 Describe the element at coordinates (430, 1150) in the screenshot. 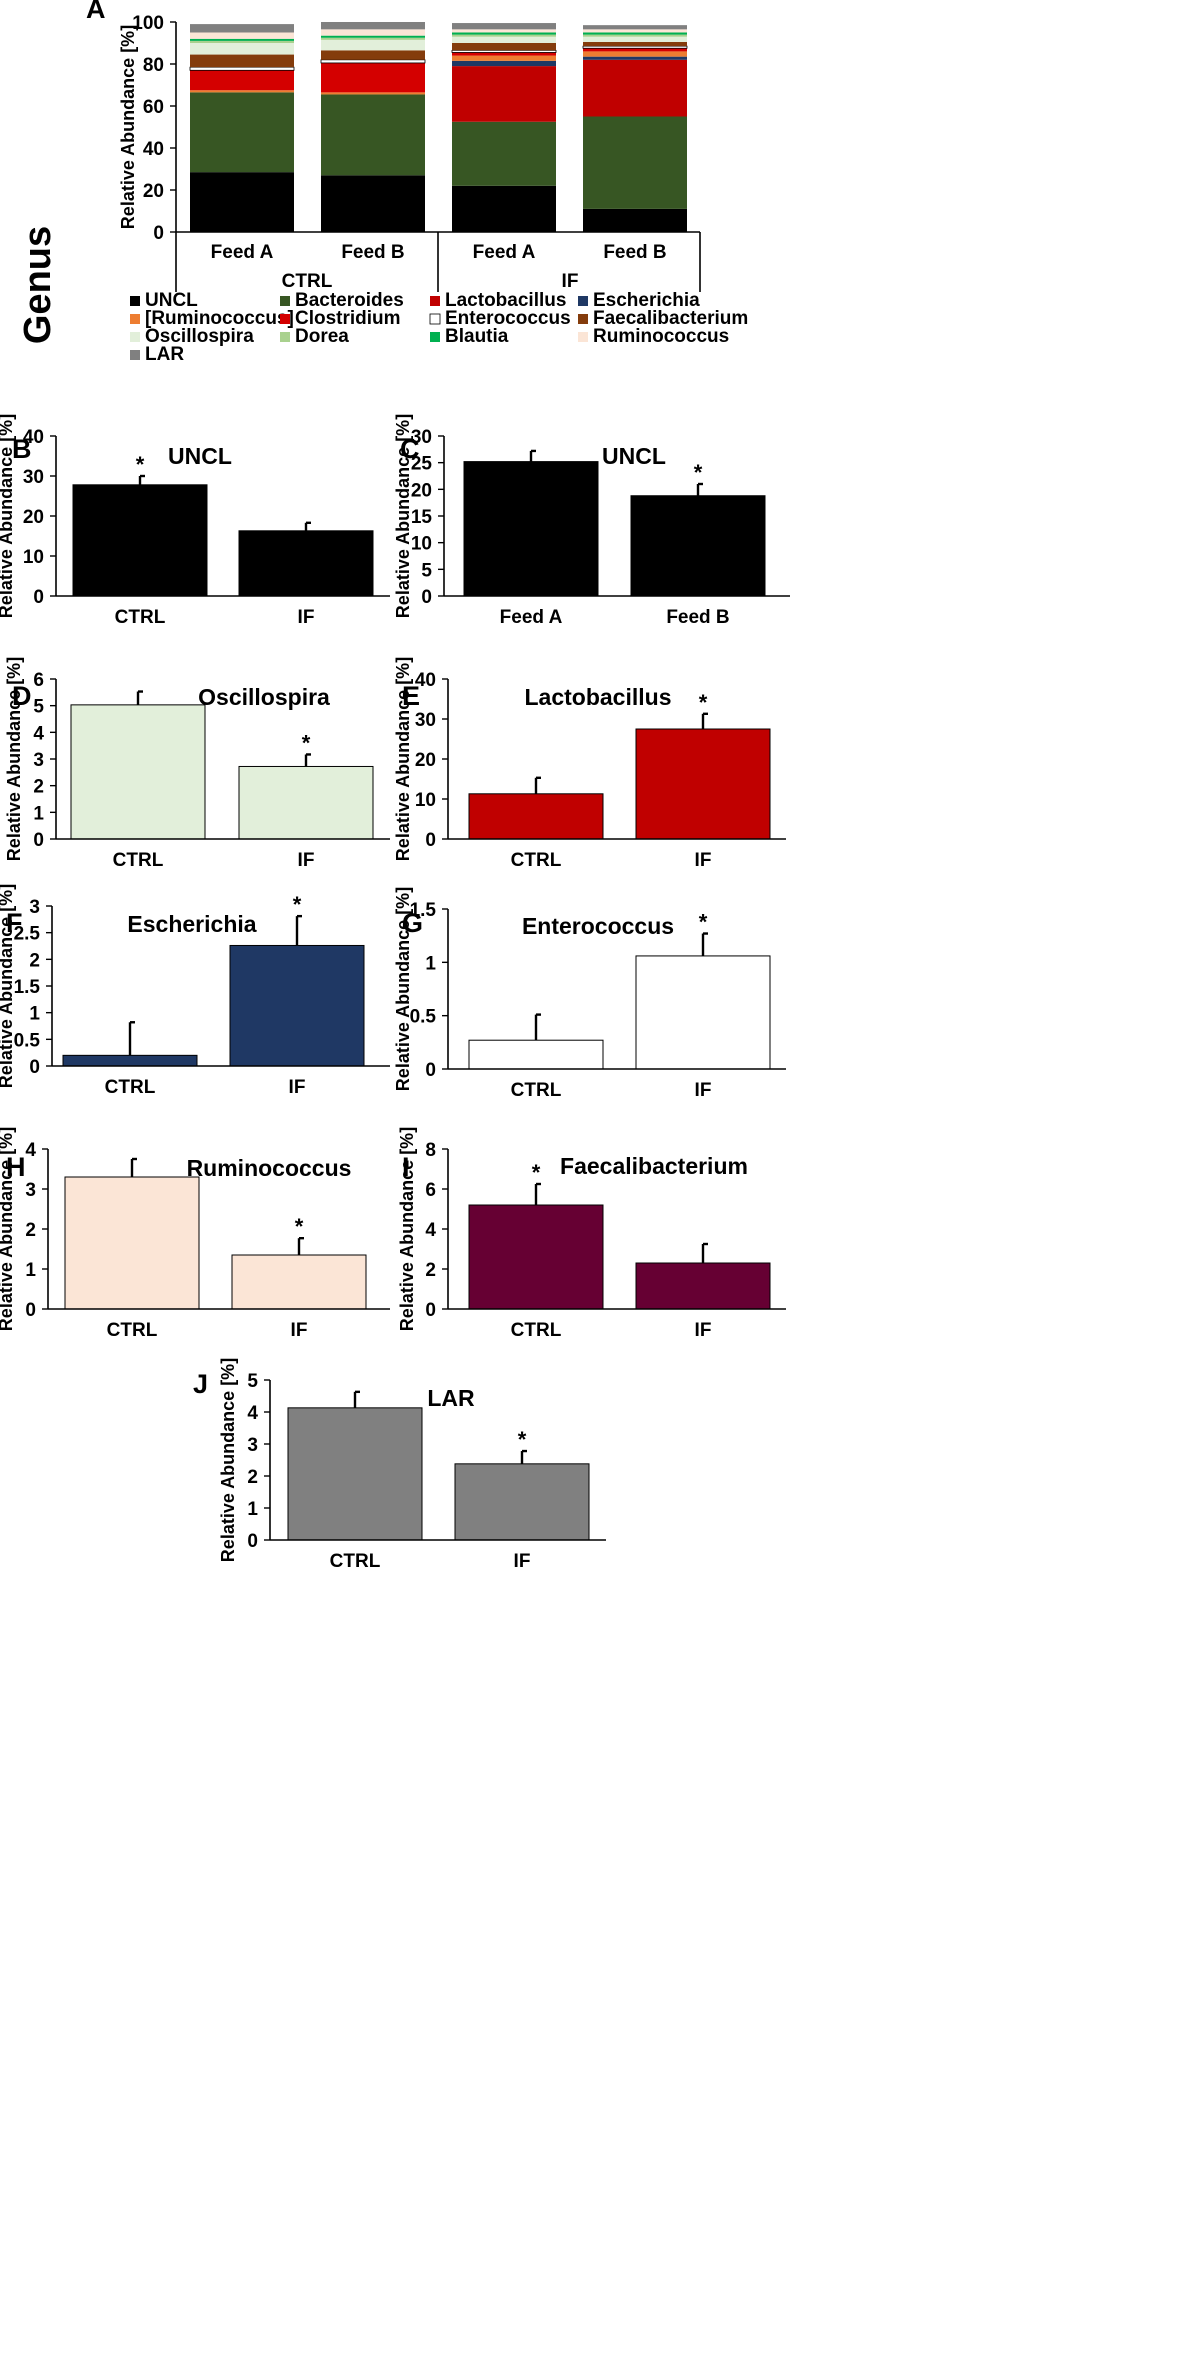

I see `y-tick-label: 8` at that location.